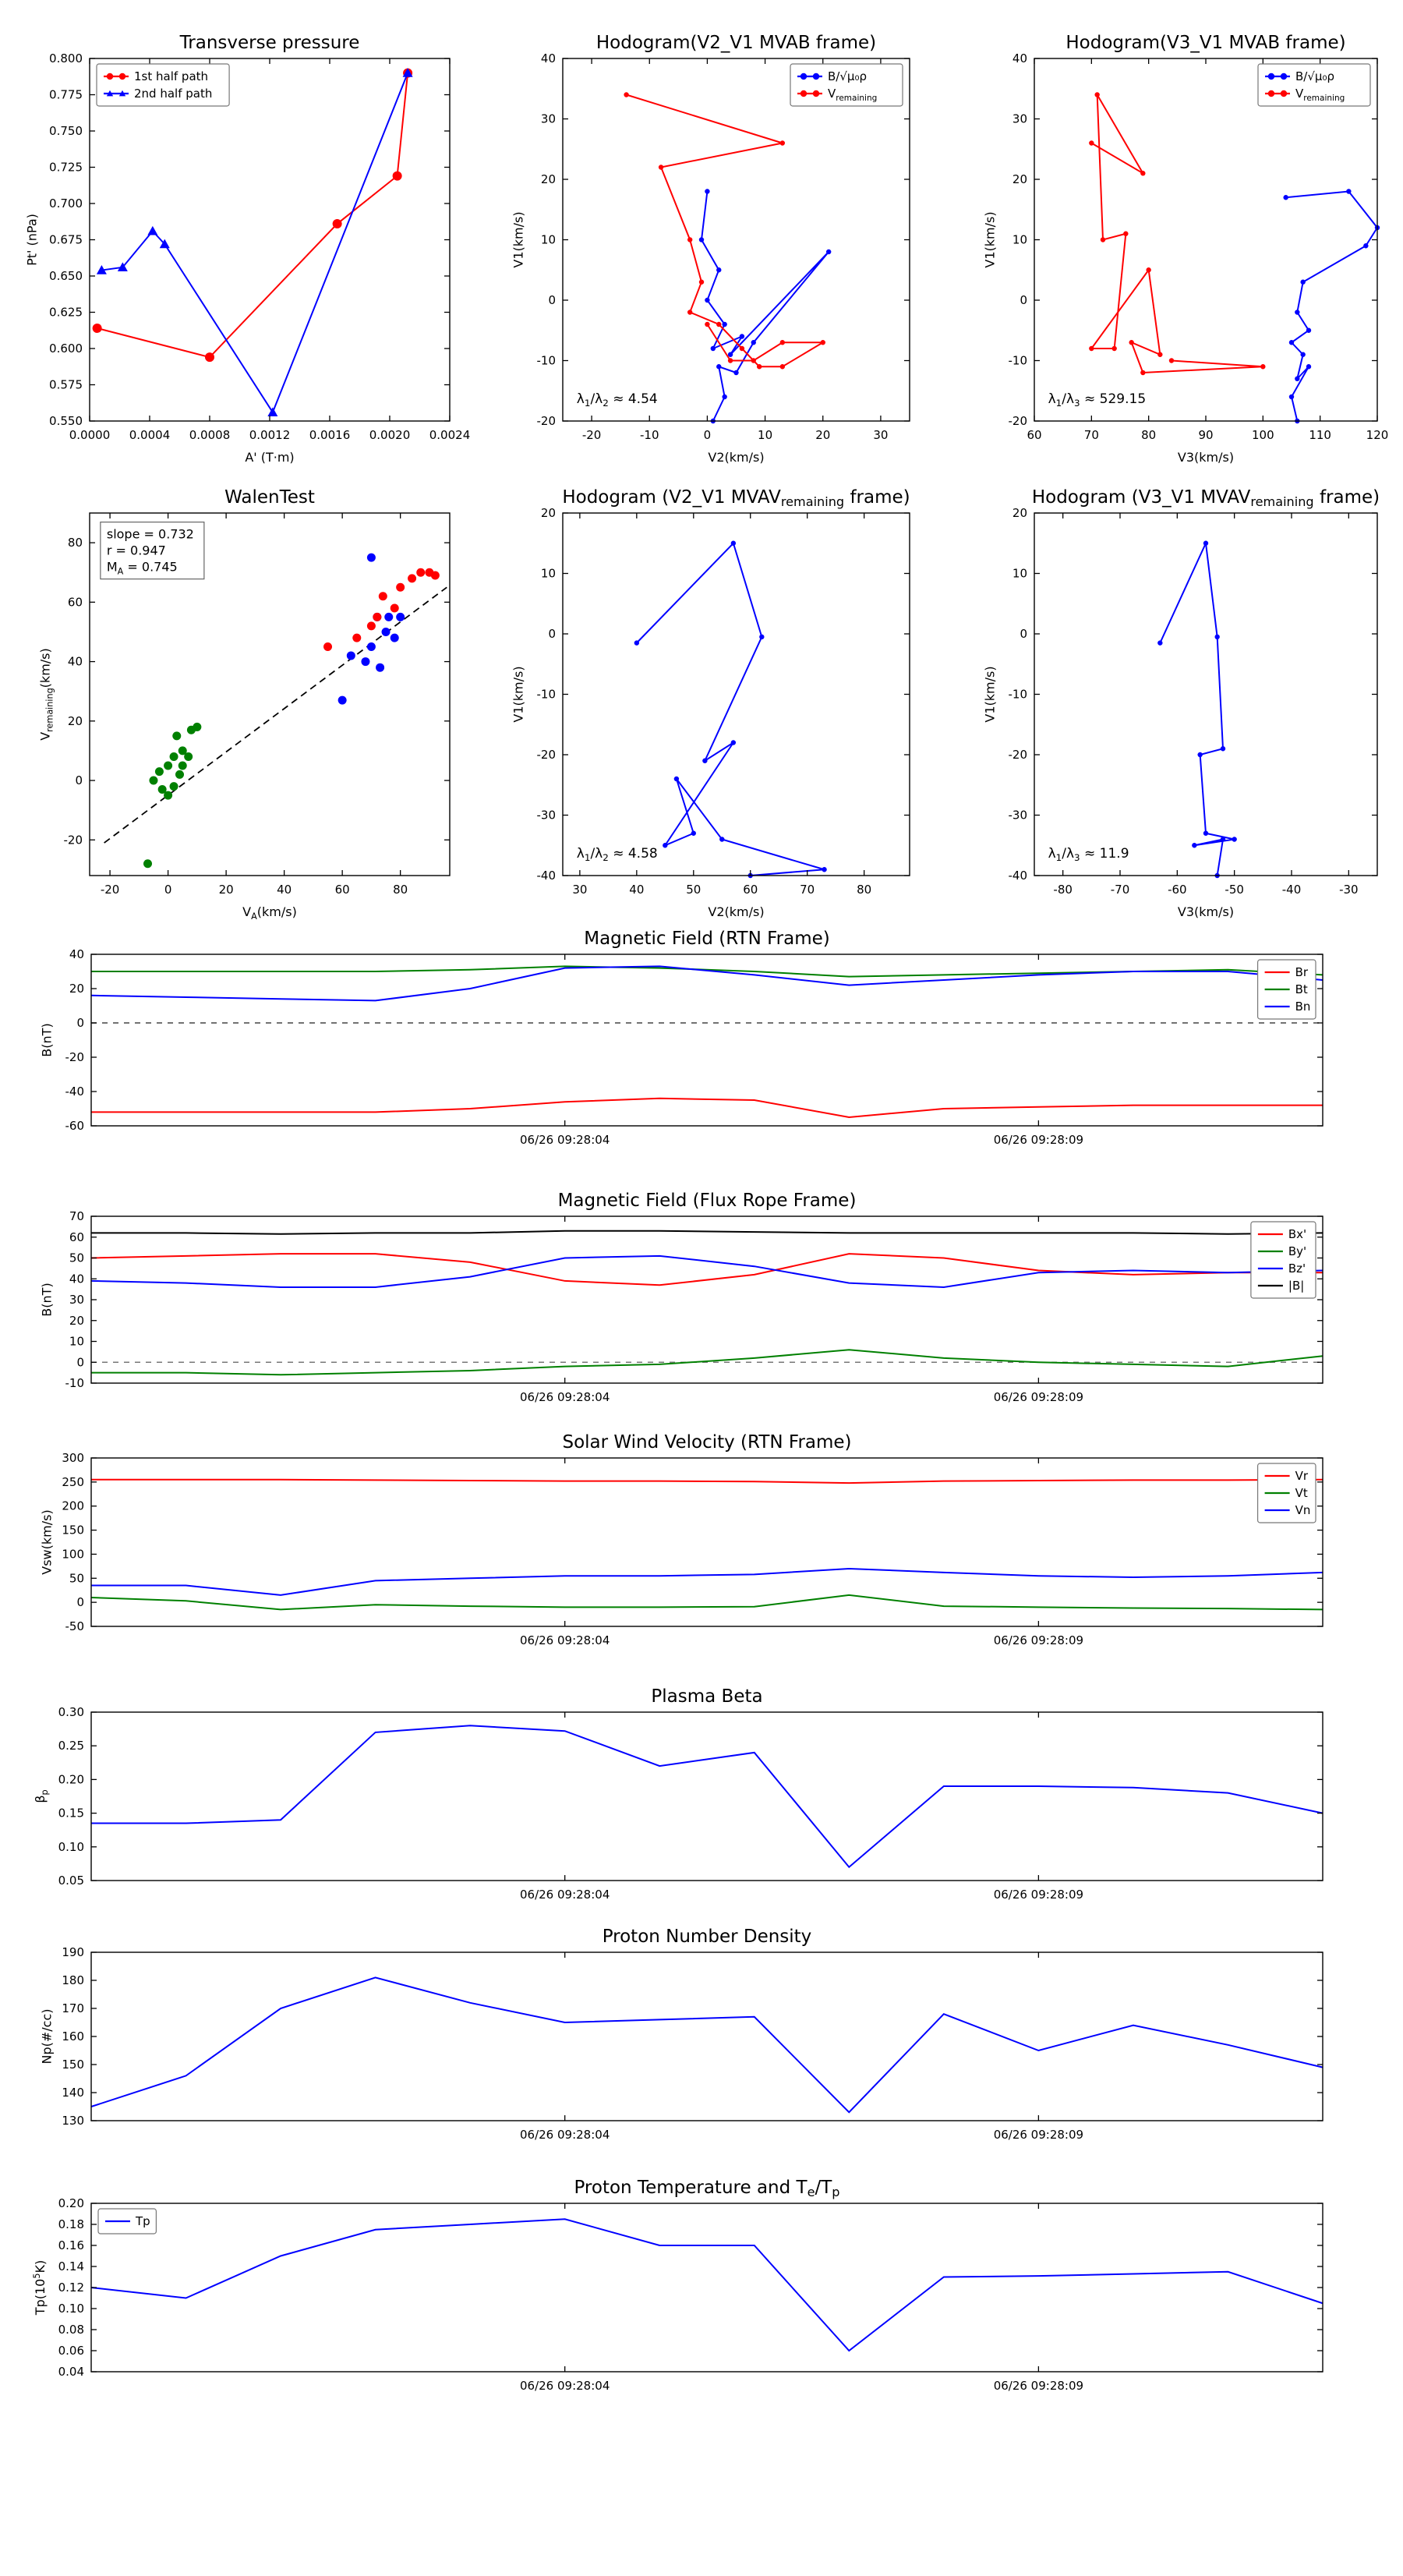 This screenshot has height=2576, width=1403. What do you see at coordinates (73, 2121) in the screenshot?
I see `svg-text: 130` at bounding box center [73, 2121].